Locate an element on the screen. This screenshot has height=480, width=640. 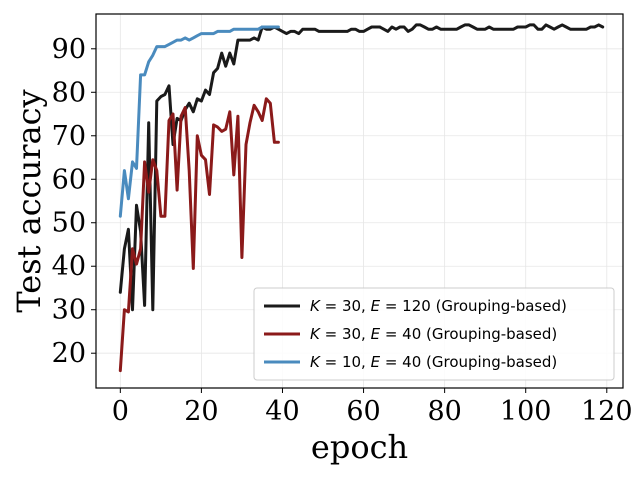
legend-box is located at coordinates (434, 334).